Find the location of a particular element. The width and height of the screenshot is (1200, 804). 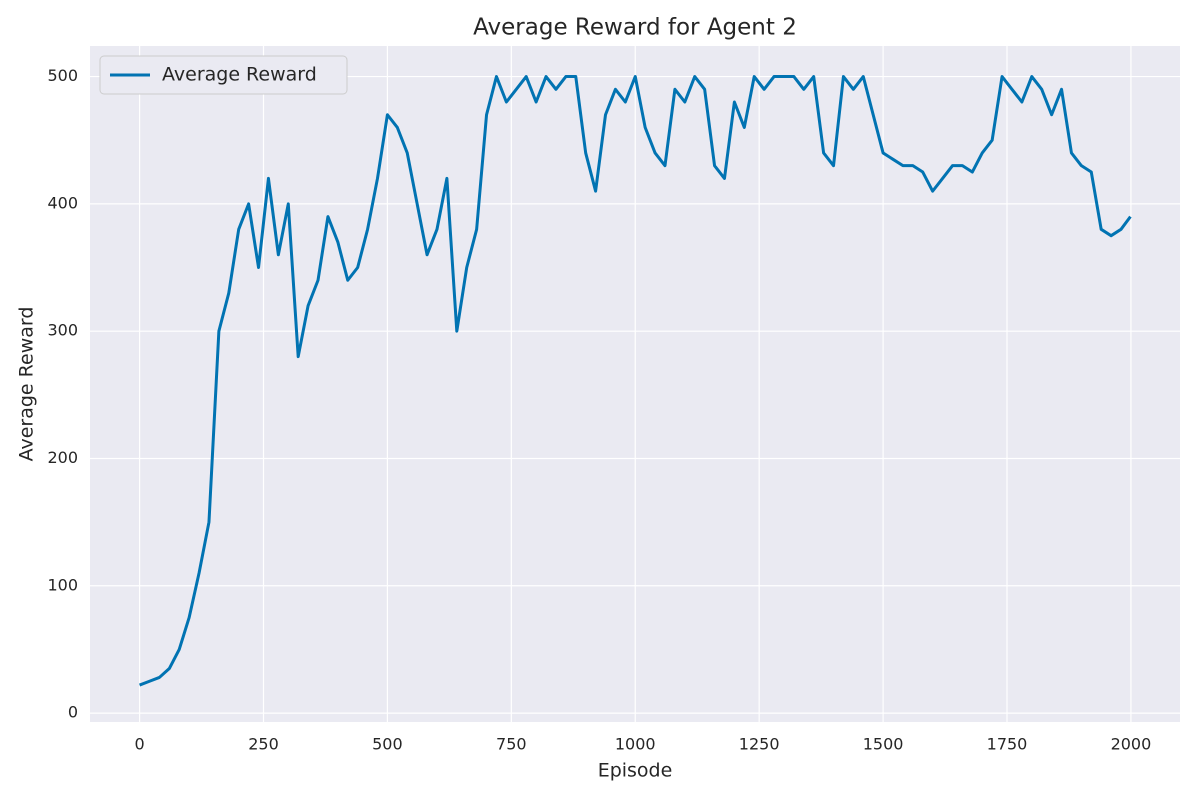

legend: Average Reward is located at coordinates (223, 75).